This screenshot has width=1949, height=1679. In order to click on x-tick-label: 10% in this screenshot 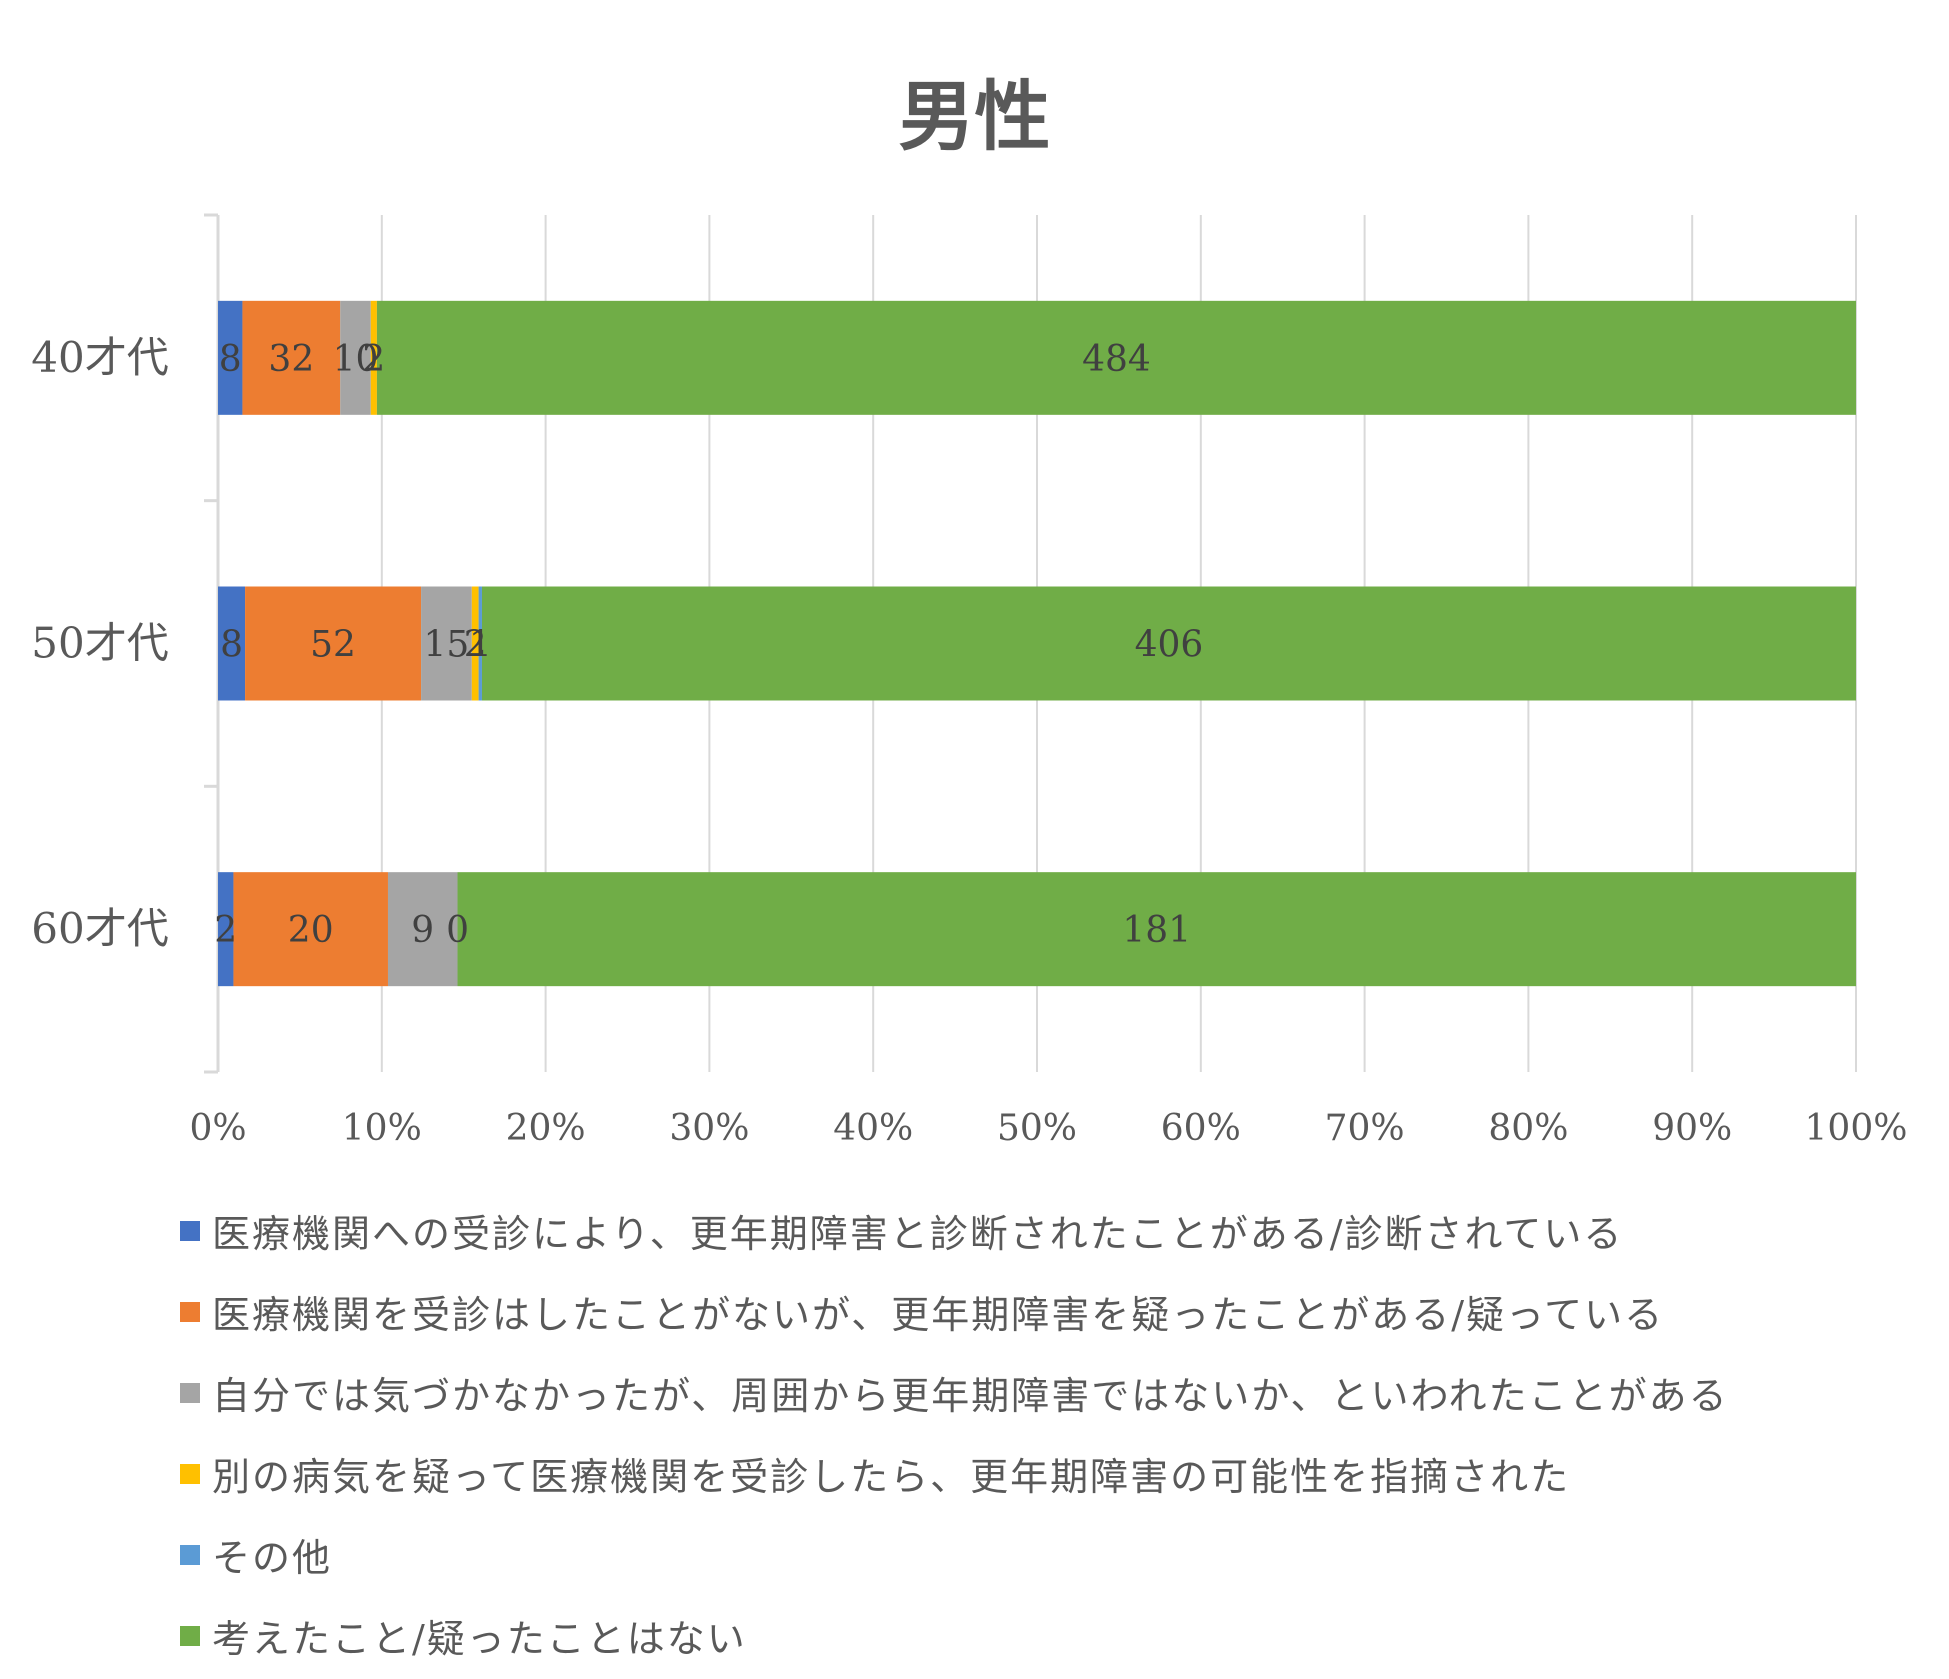, I will do `click(382, 1128)`.